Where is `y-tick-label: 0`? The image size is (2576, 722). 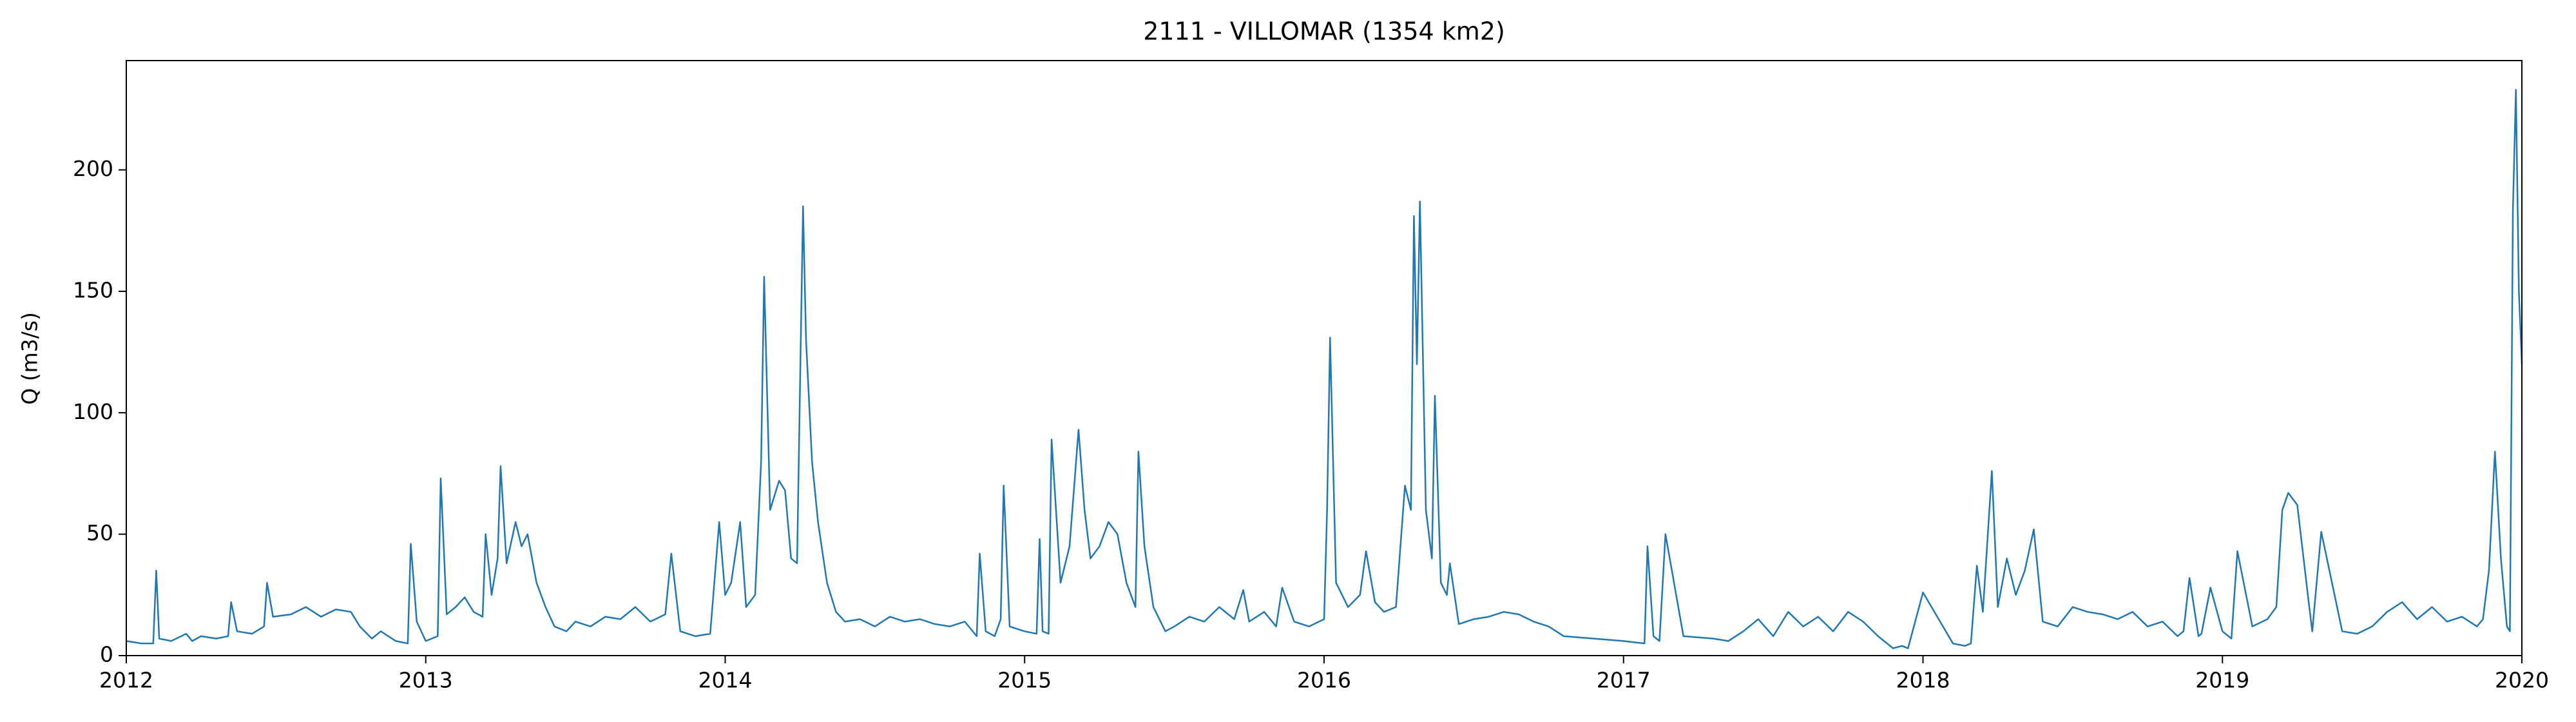 y-tick-label: 0 is located at coordinates (107, 655).